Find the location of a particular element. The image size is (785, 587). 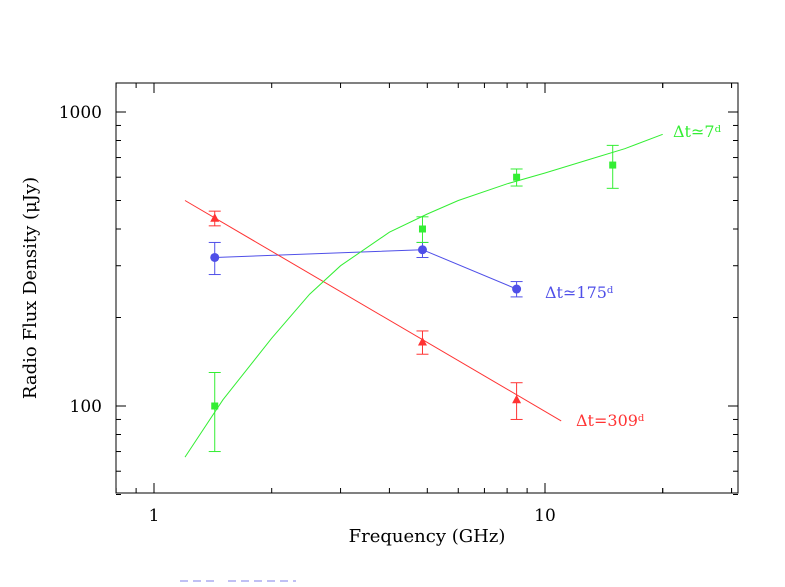

series-label-7: Δt≃7ᵈ is located at coordinates (697, 131).